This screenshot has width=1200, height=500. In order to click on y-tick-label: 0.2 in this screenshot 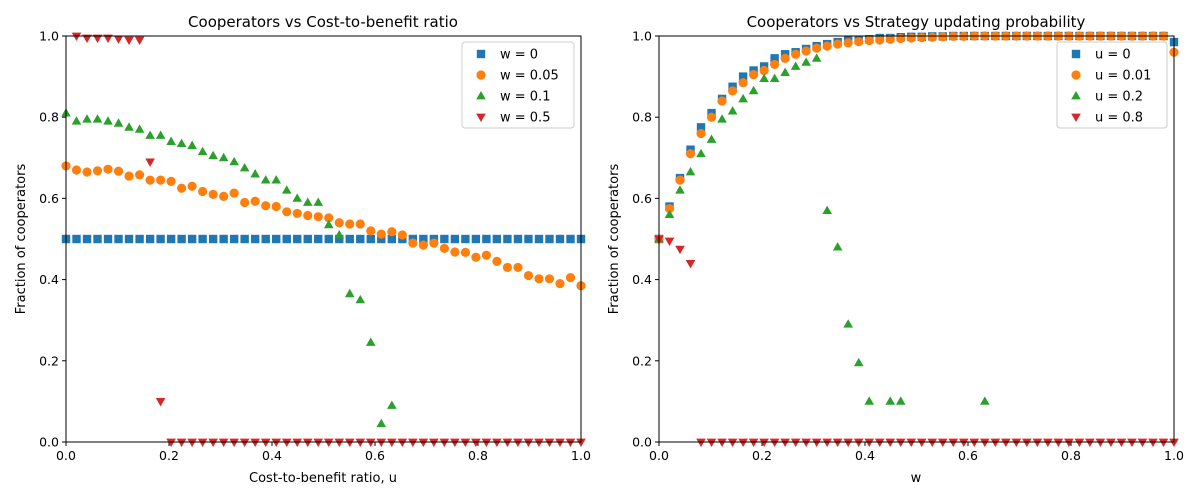, I will do `click(642, 360)`.